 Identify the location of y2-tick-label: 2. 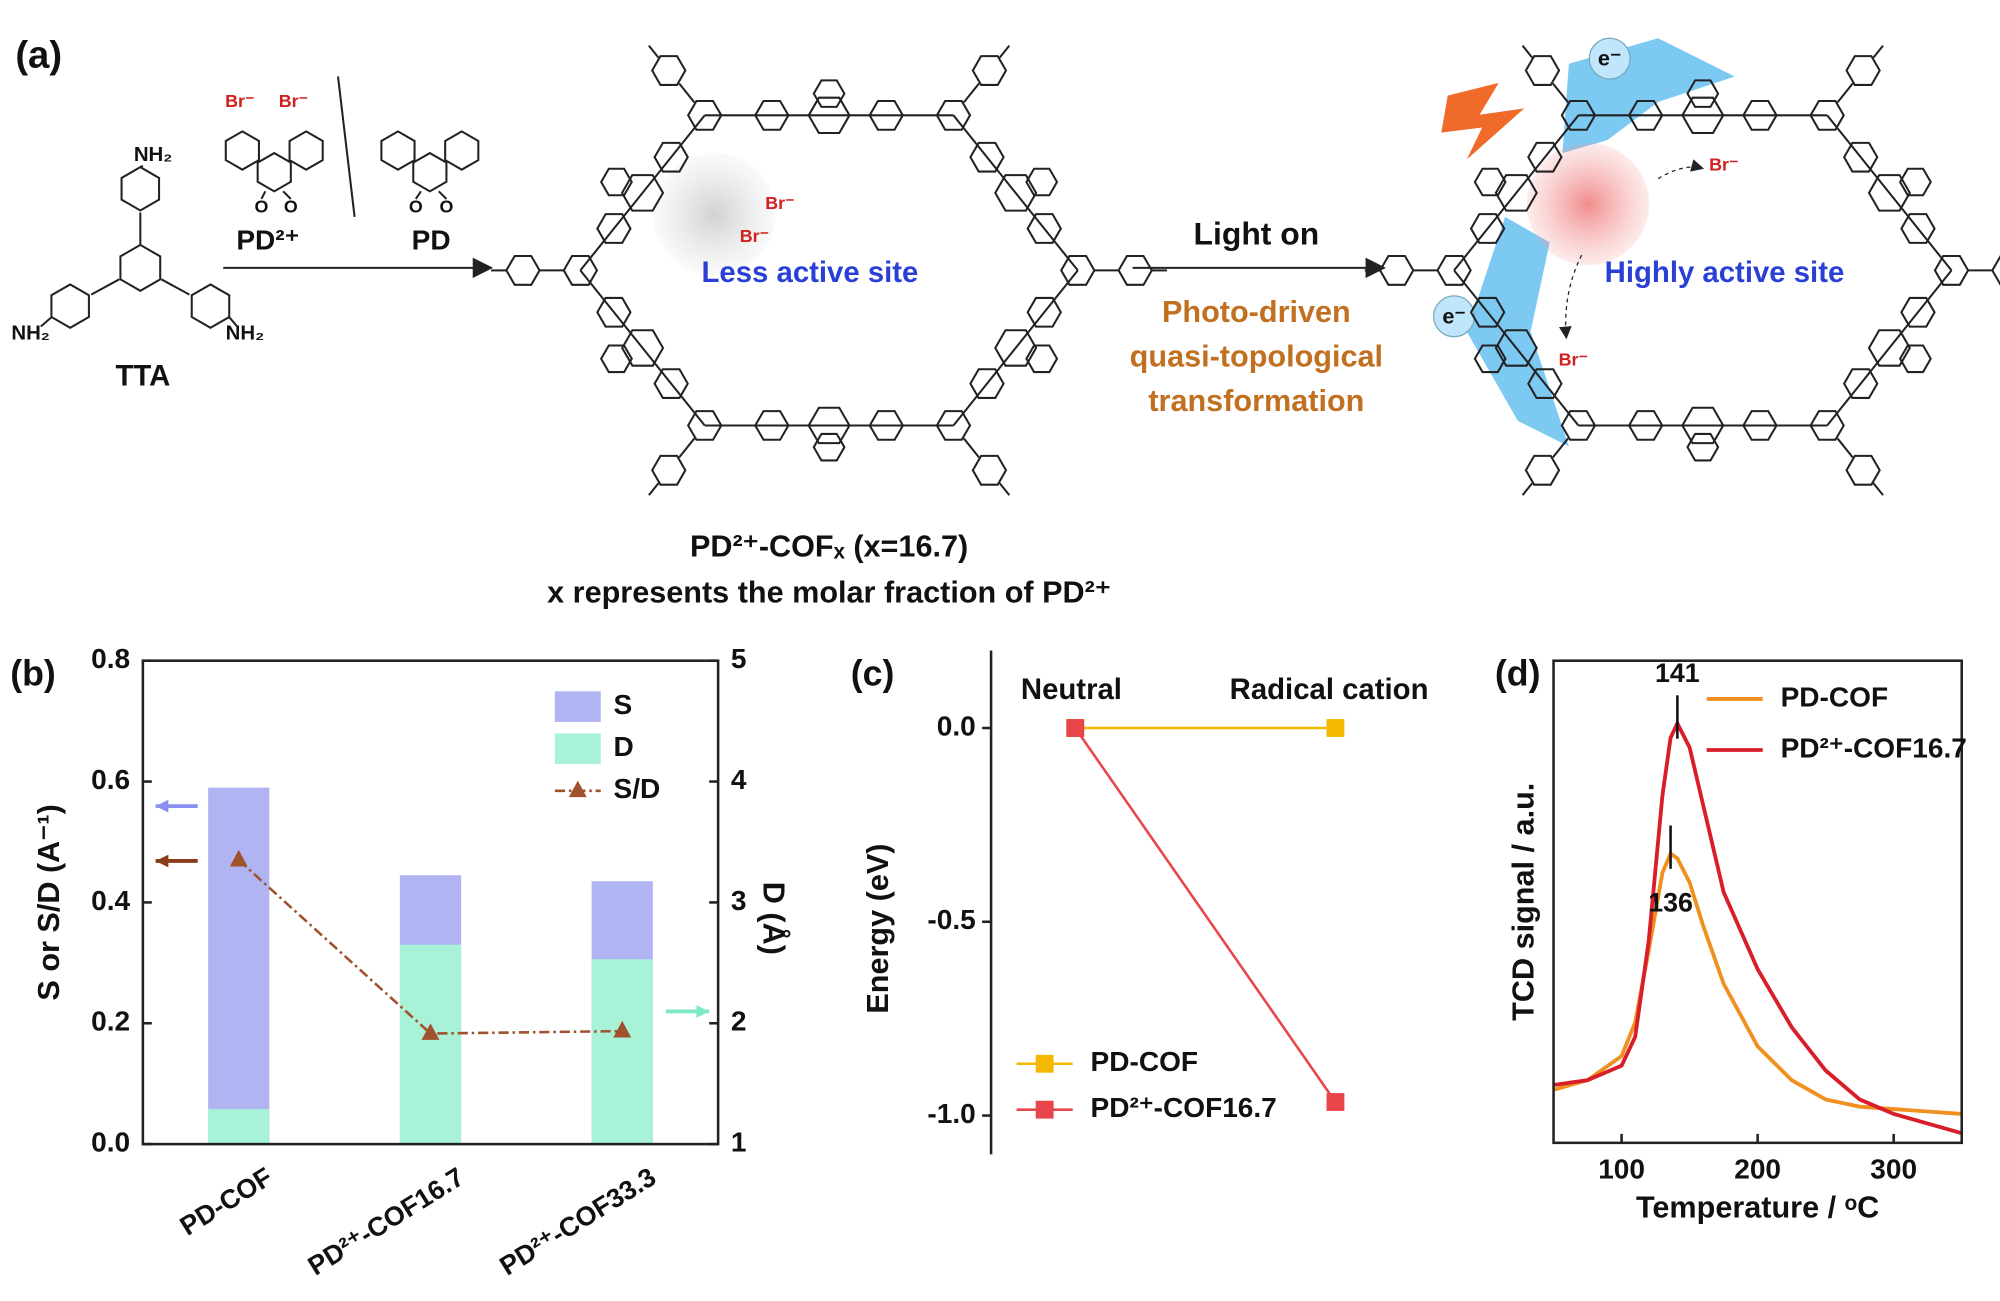
(739, 1021).